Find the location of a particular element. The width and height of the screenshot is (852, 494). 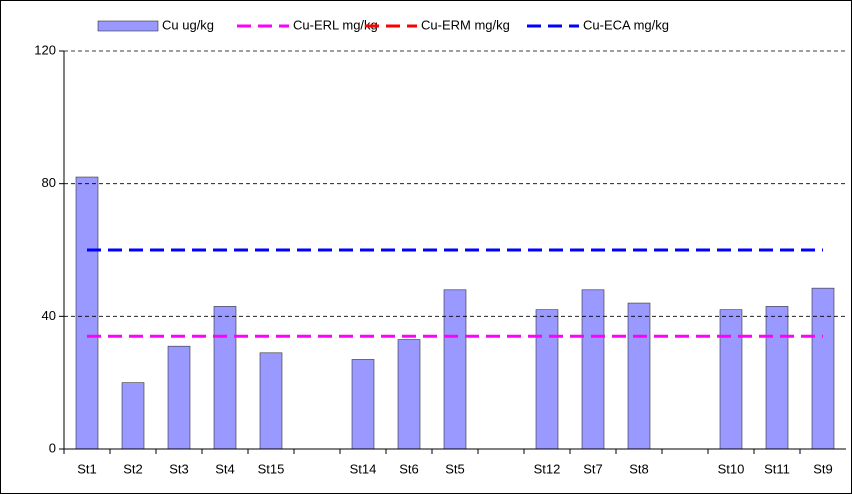

legend-swatch is located at coordinates (128, 26).